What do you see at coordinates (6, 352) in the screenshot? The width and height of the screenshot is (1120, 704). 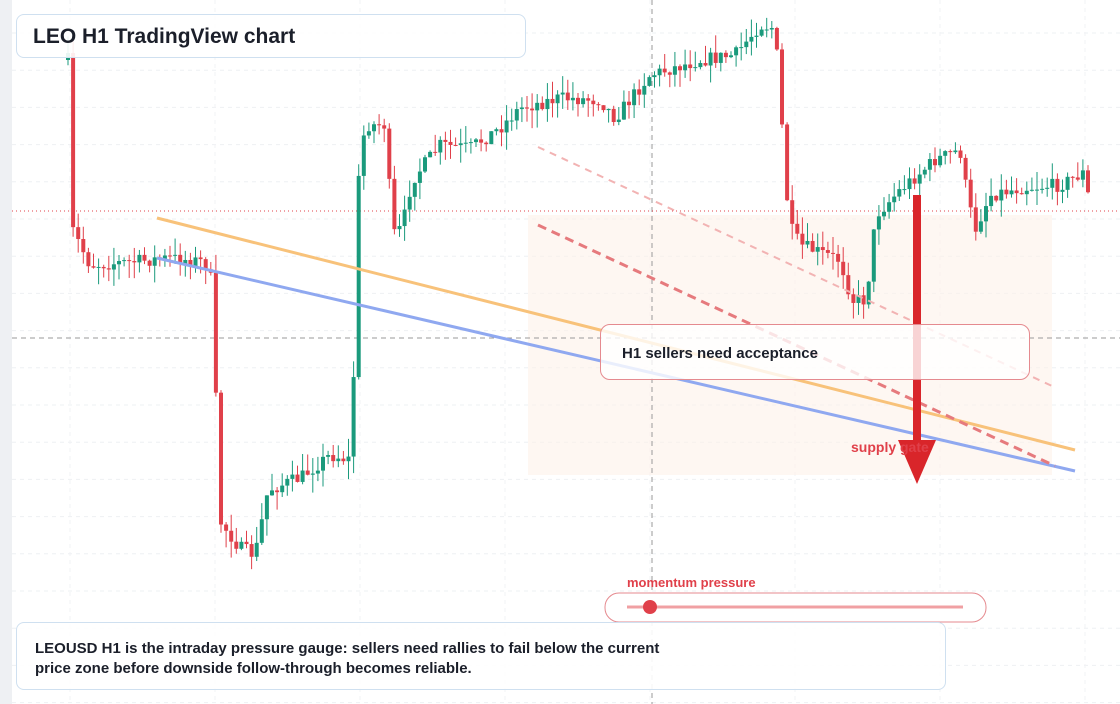 I see `left-rail` at bounding box center [6, 352].